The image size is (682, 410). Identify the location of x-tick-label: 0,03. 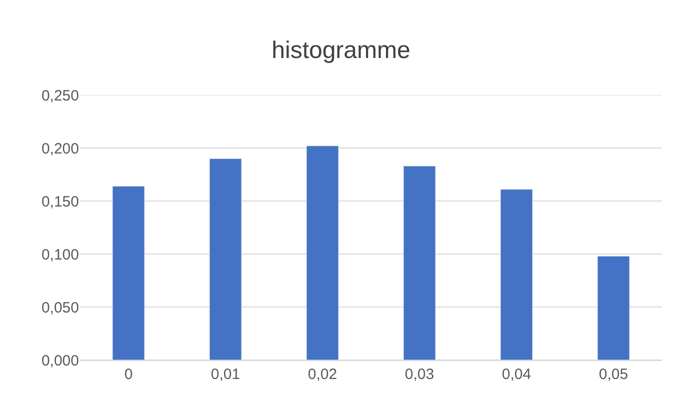
(419, 374).